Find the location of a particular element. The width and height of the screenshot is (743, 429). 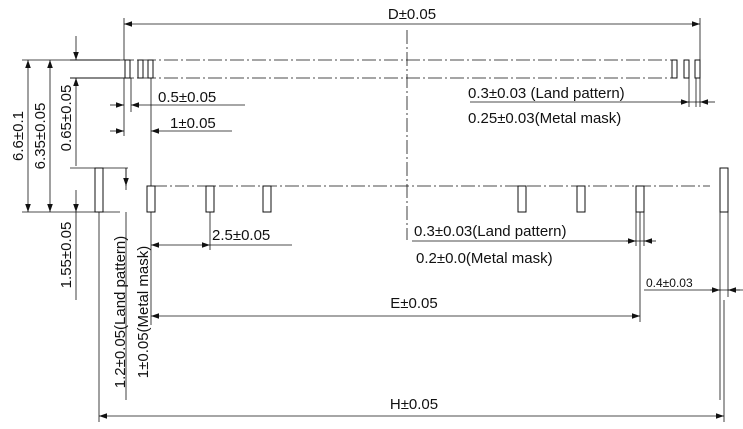

dimension-0-4: 0.4±0.03 is located at coordinates (693, 306).